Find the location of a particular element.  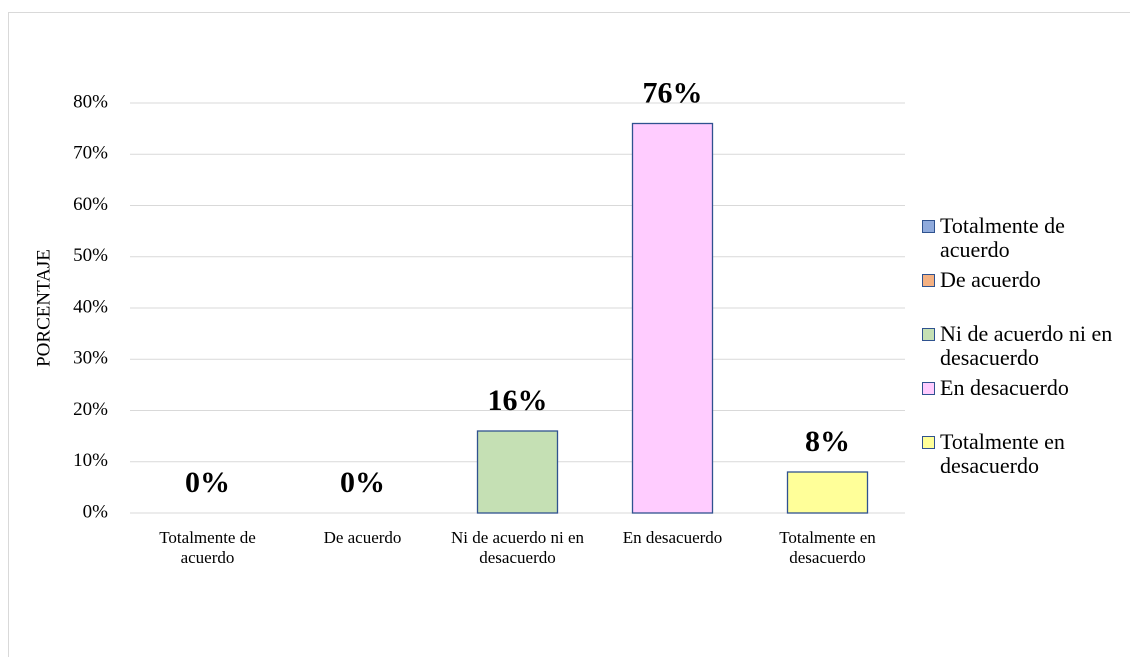

data-label: 16% is located at coordinates (518, 400).